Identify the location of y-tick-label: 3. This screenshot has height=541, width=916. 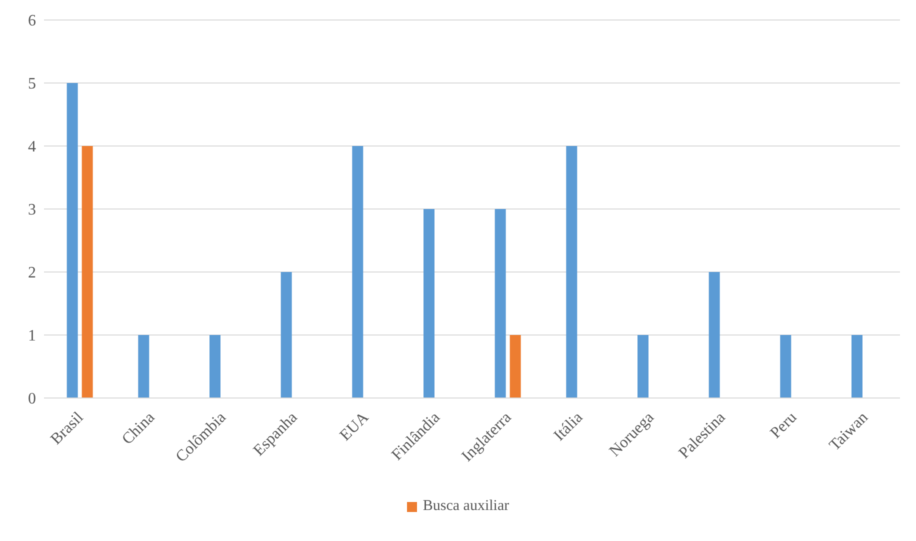
(32, 210).